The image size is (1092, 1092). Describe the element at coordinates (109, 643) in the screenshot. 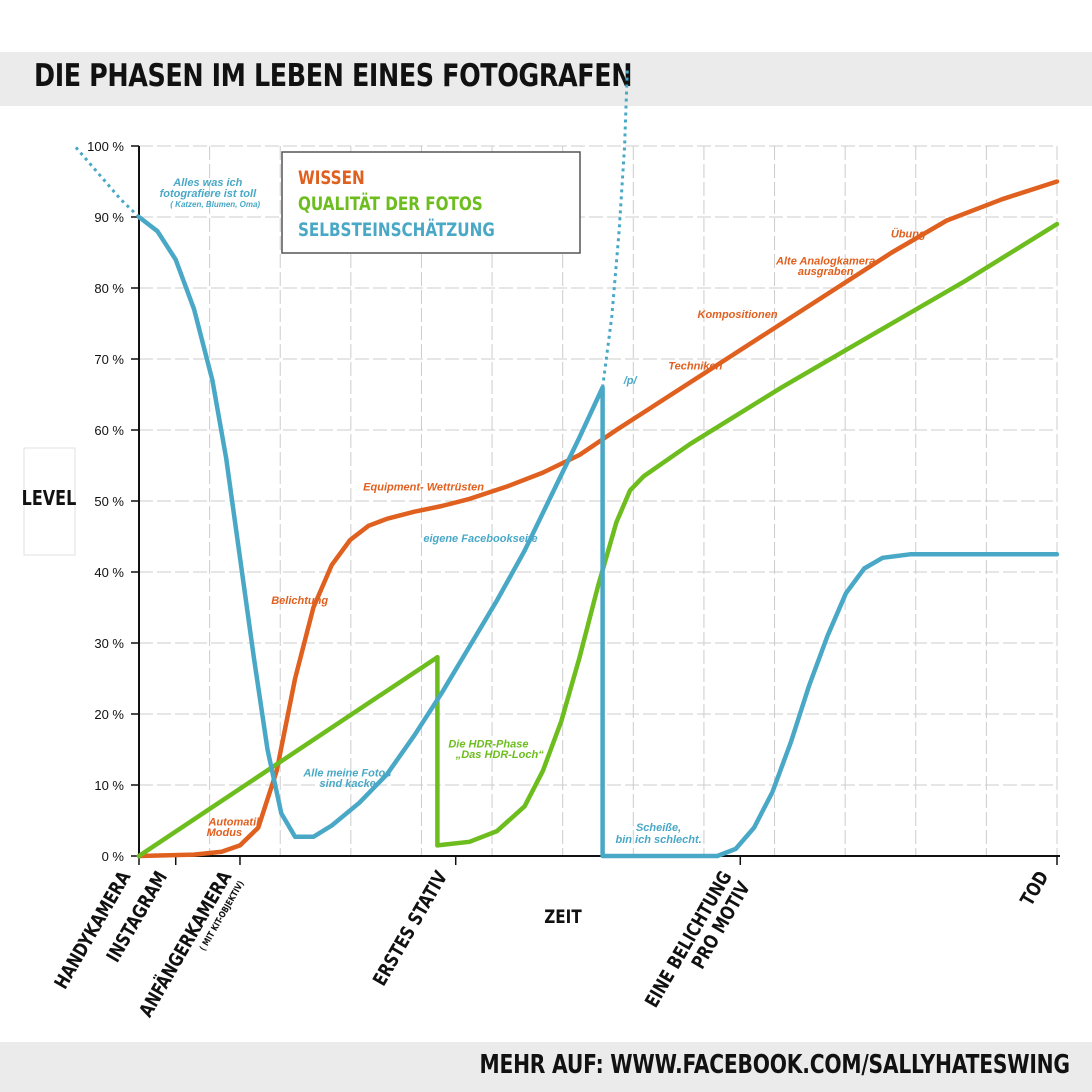

I see `y-tick-label: 30 %` at that location.